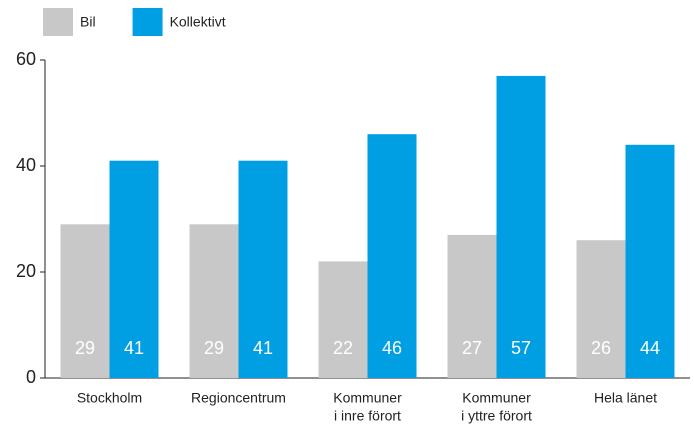 The image size is (694, 425). What do you see at coordinates (392, 348) in the screenshot?
I see `value-label: 46` at bounding box center [392, 348].